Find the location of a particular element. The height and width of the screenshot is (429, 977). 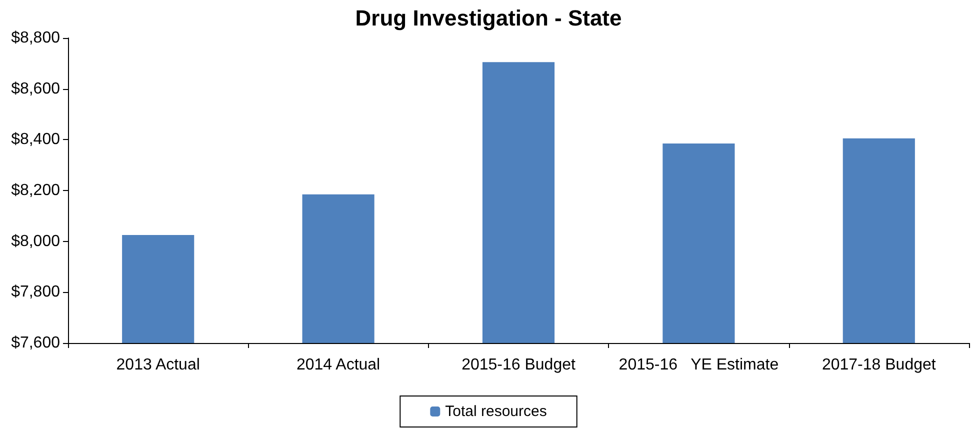

y-tick-label: $8,800 is located at coordinates (35, 38).